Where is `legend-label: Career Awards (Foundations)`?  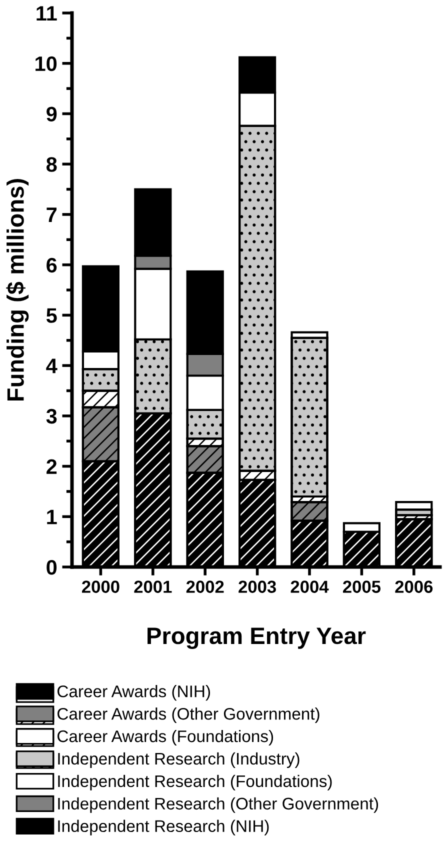 legend-label: Career Awards (Foundations) is located at coordinates (166, 738).